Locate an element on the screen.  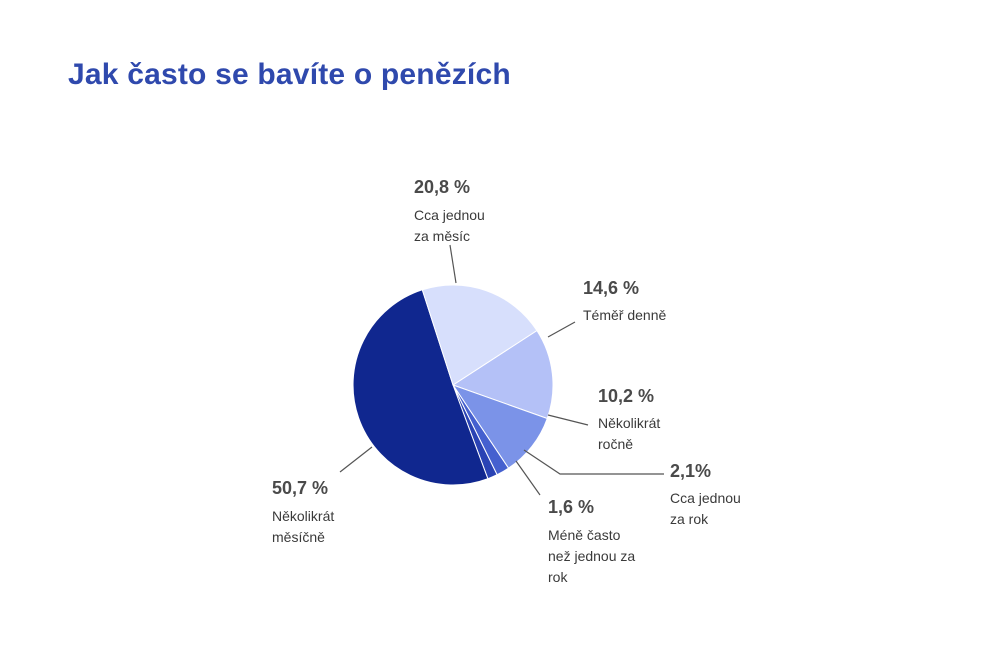
slice-value-label-3: 2,1% is located at coordinates (690, 471).